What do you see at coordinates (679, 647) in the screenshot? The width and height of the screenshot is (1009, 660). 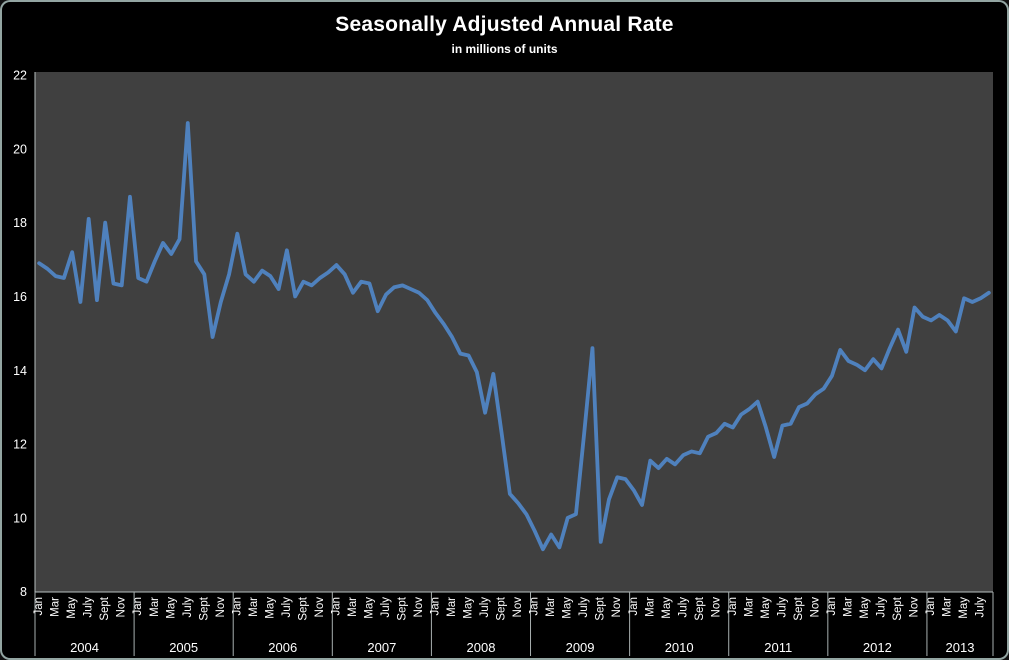 I see `year-label: 2010` at bounding box center [679, 647].